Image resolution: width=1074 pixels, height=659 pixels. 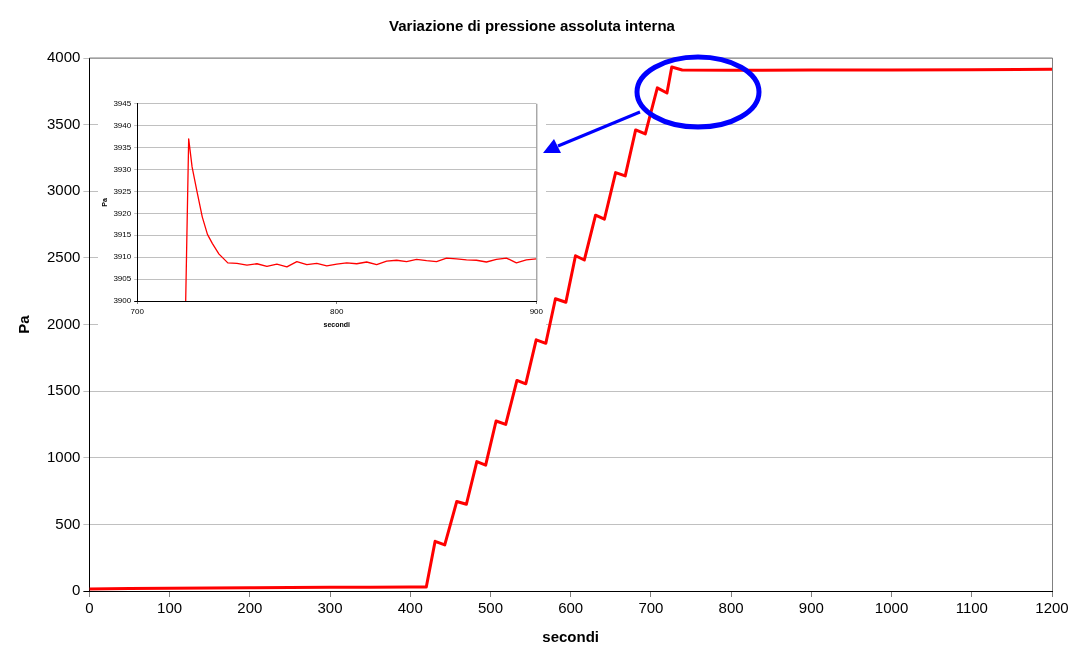 What do you see at coordinates (571, 637) in the screenshot?
I see `x-axis-title: secondi` at bounding box center [571, 637].